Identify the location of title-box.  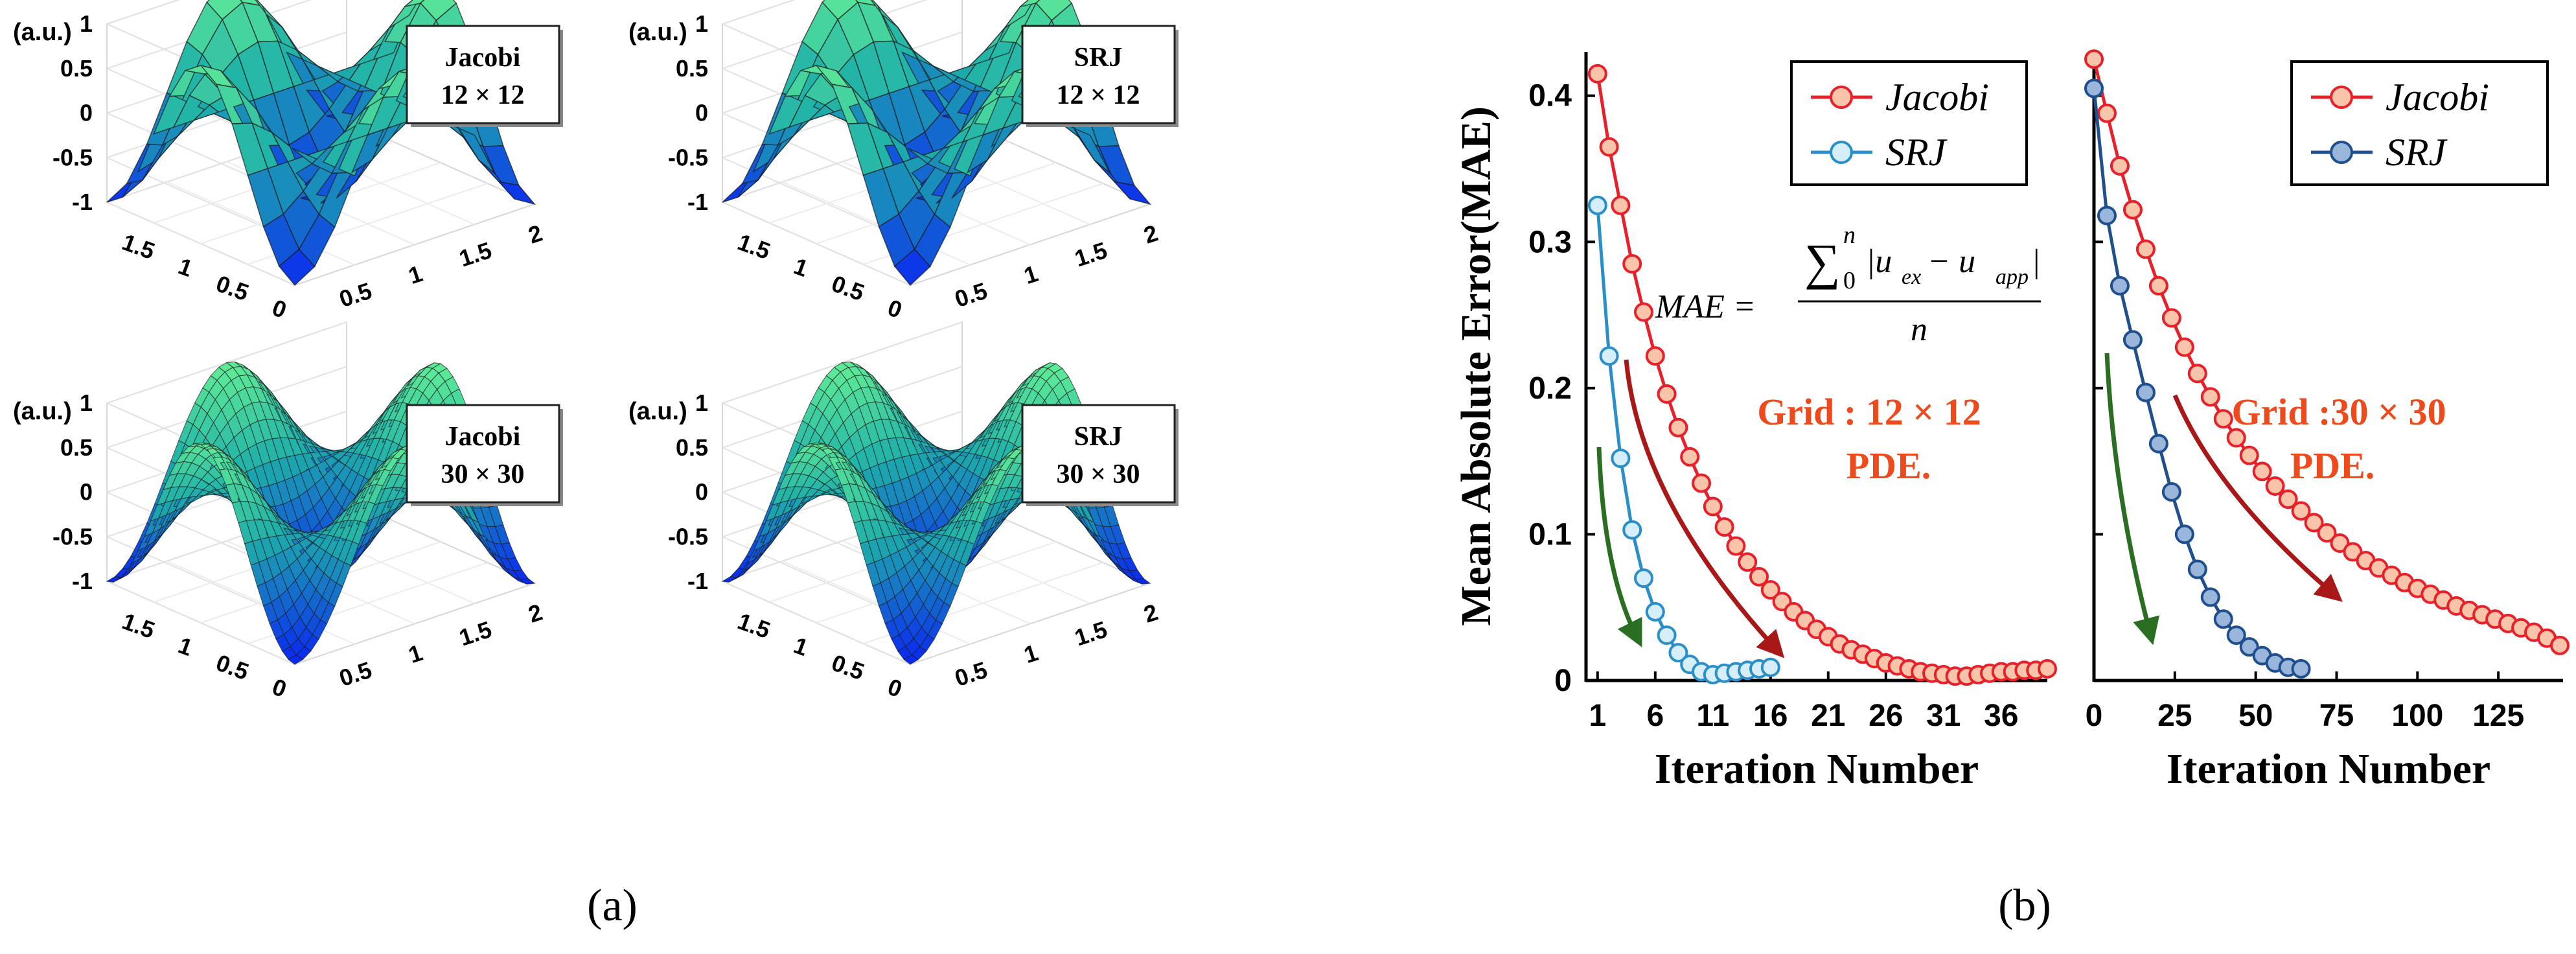
(1098, 454).